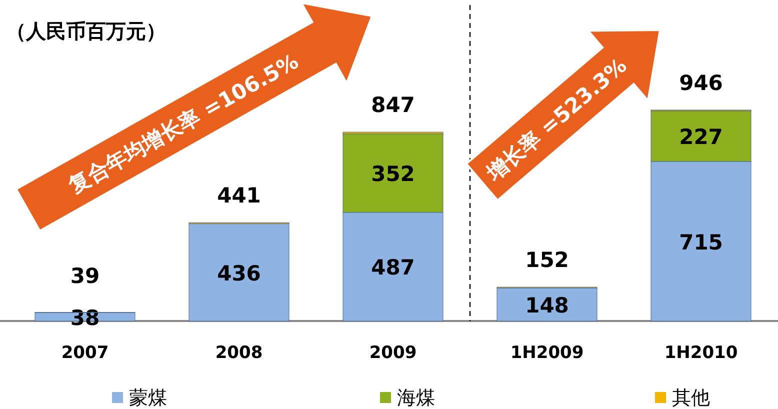  I want to click on chart-title: （人民币百万元）, so click(86, 31).